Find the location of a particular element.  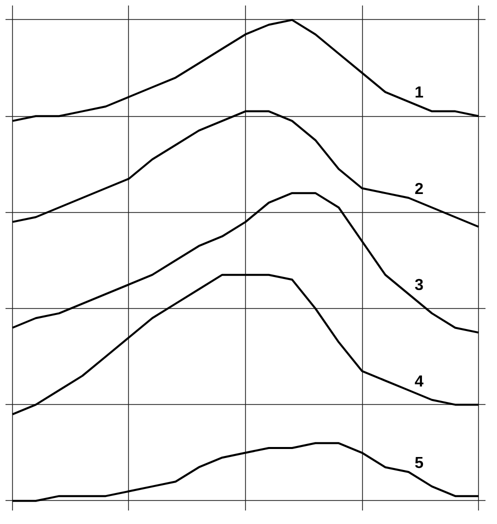

series-label: 3 is located at coordinates (419, 285).